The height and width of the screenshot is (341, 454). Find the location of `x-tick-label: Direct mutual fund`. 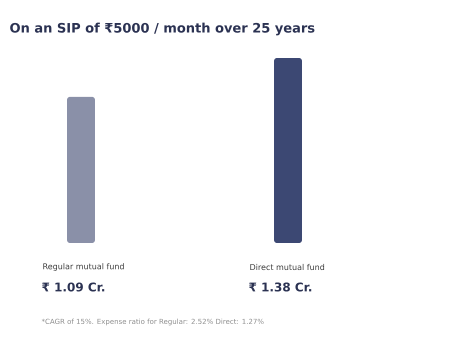

x-tick-label: Direct mutual fund is located at coordinates (287, 267).